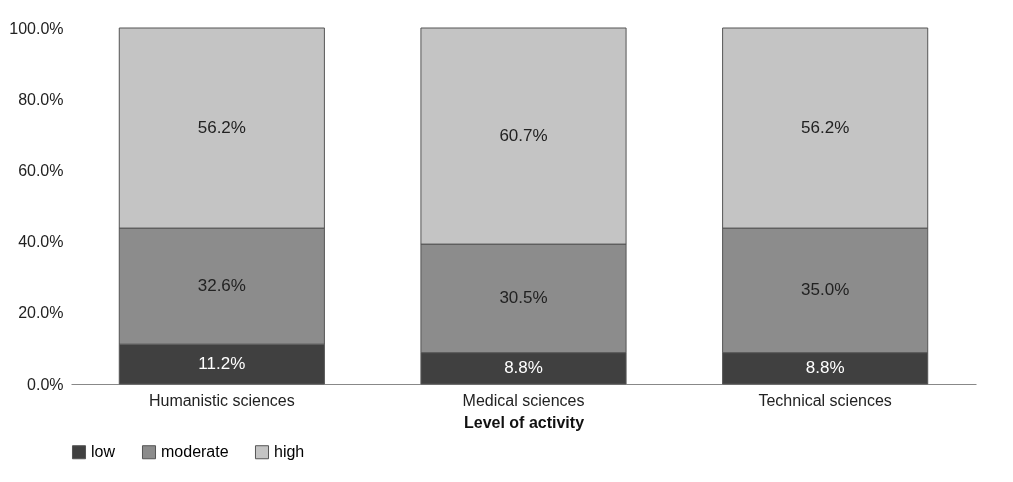 The width and height of the screenshot is (1013, 482). Describe the element at coordinates (825, 400) in the screenshot. I see `x-tick-label: Technical sciences` at that location.